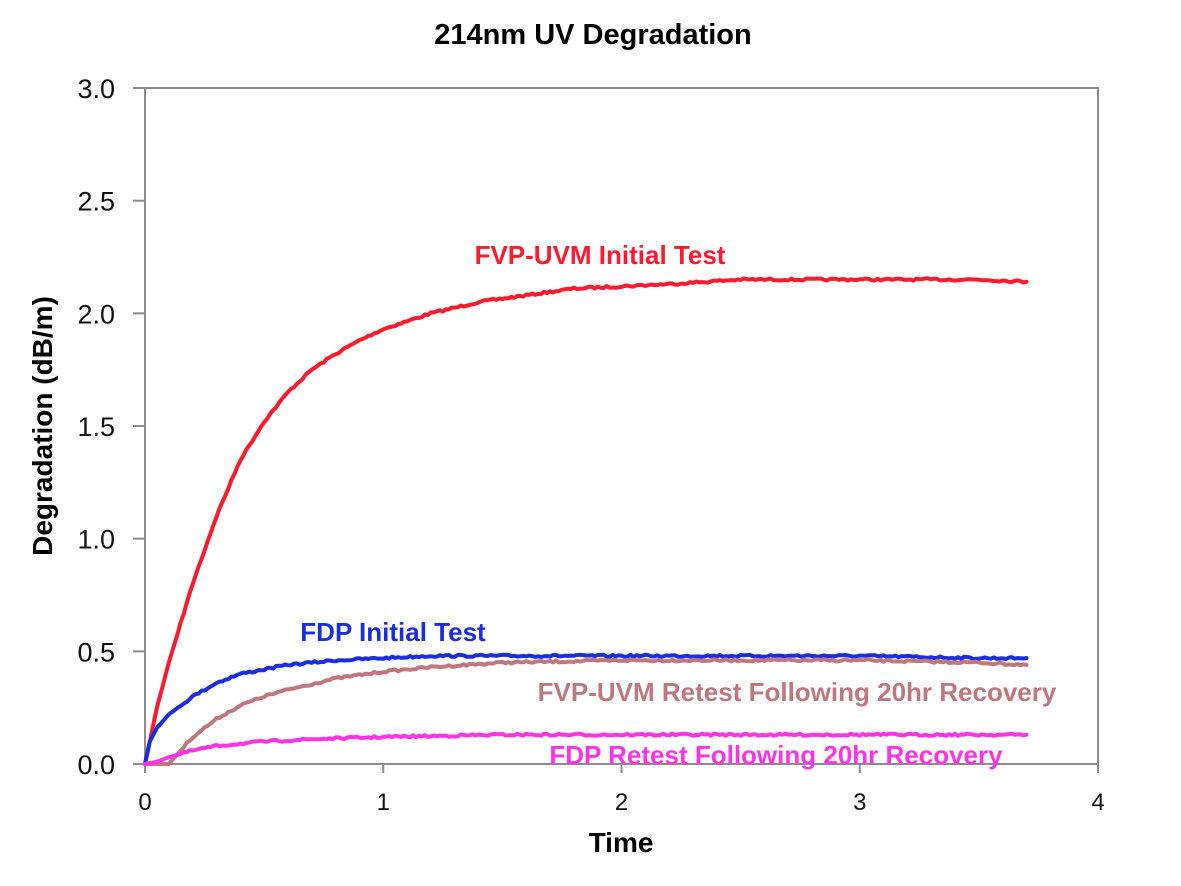  Describe the element at coordinates (859, 802) in the screenshot. I see `x-tick-label: 3` at that location.